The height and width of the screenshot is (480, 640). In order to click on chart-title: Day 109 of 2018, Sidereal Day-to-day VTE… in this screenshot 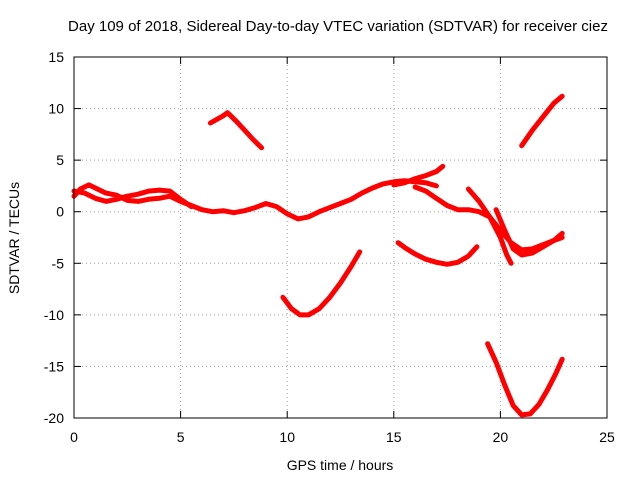, I will do `click(338, 26)`.